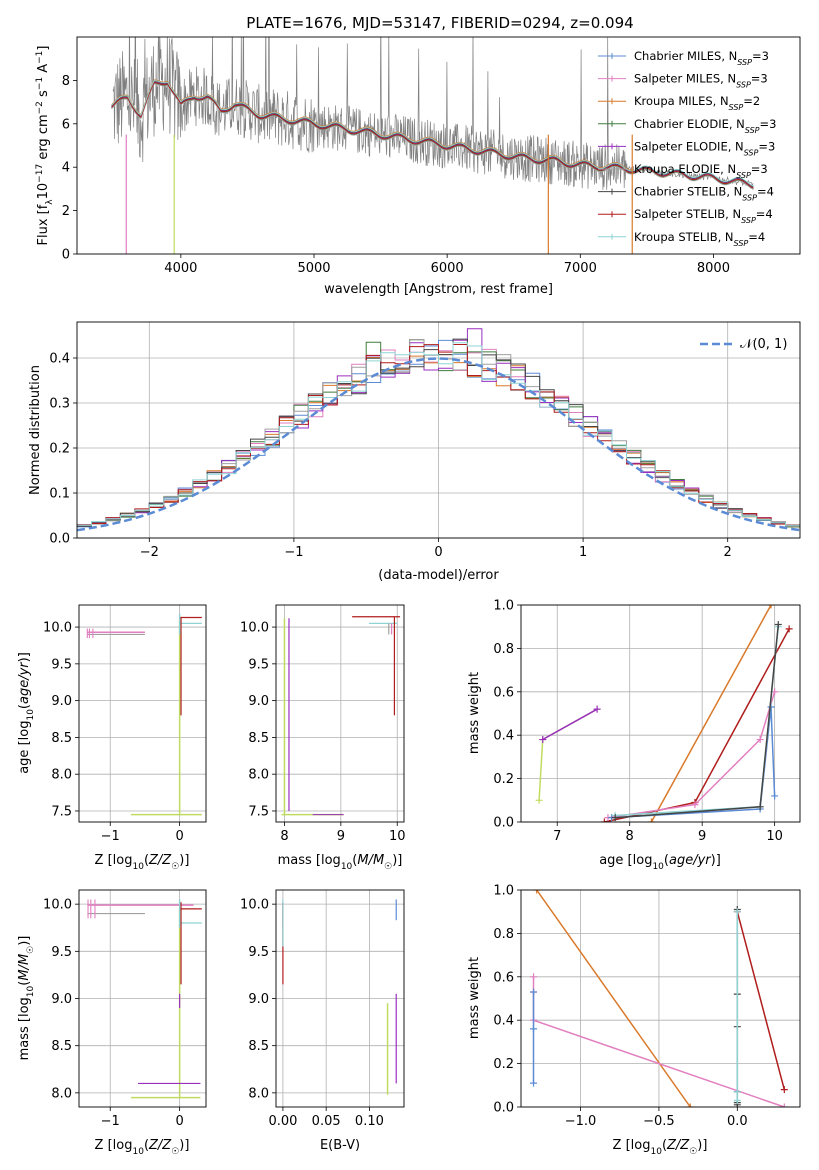 The height and width of the screenshot is (1170, 819). I want to click on x-tick-label: 2, so click(728, 552).